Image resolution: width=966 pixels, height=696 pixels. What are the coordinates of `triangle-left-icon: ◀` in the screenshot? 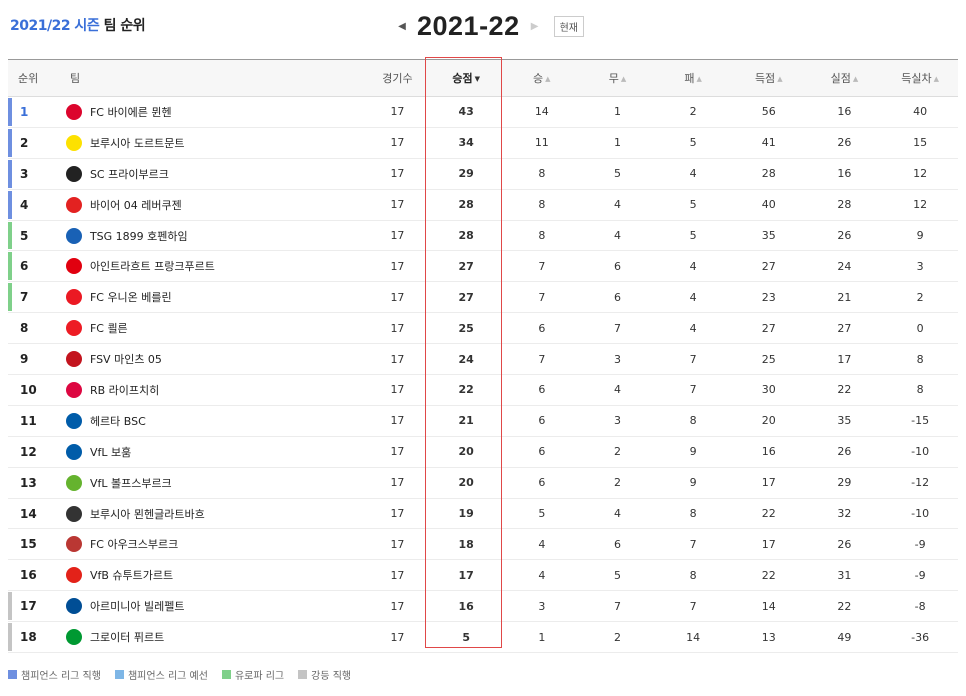 It's located at (402, 26).